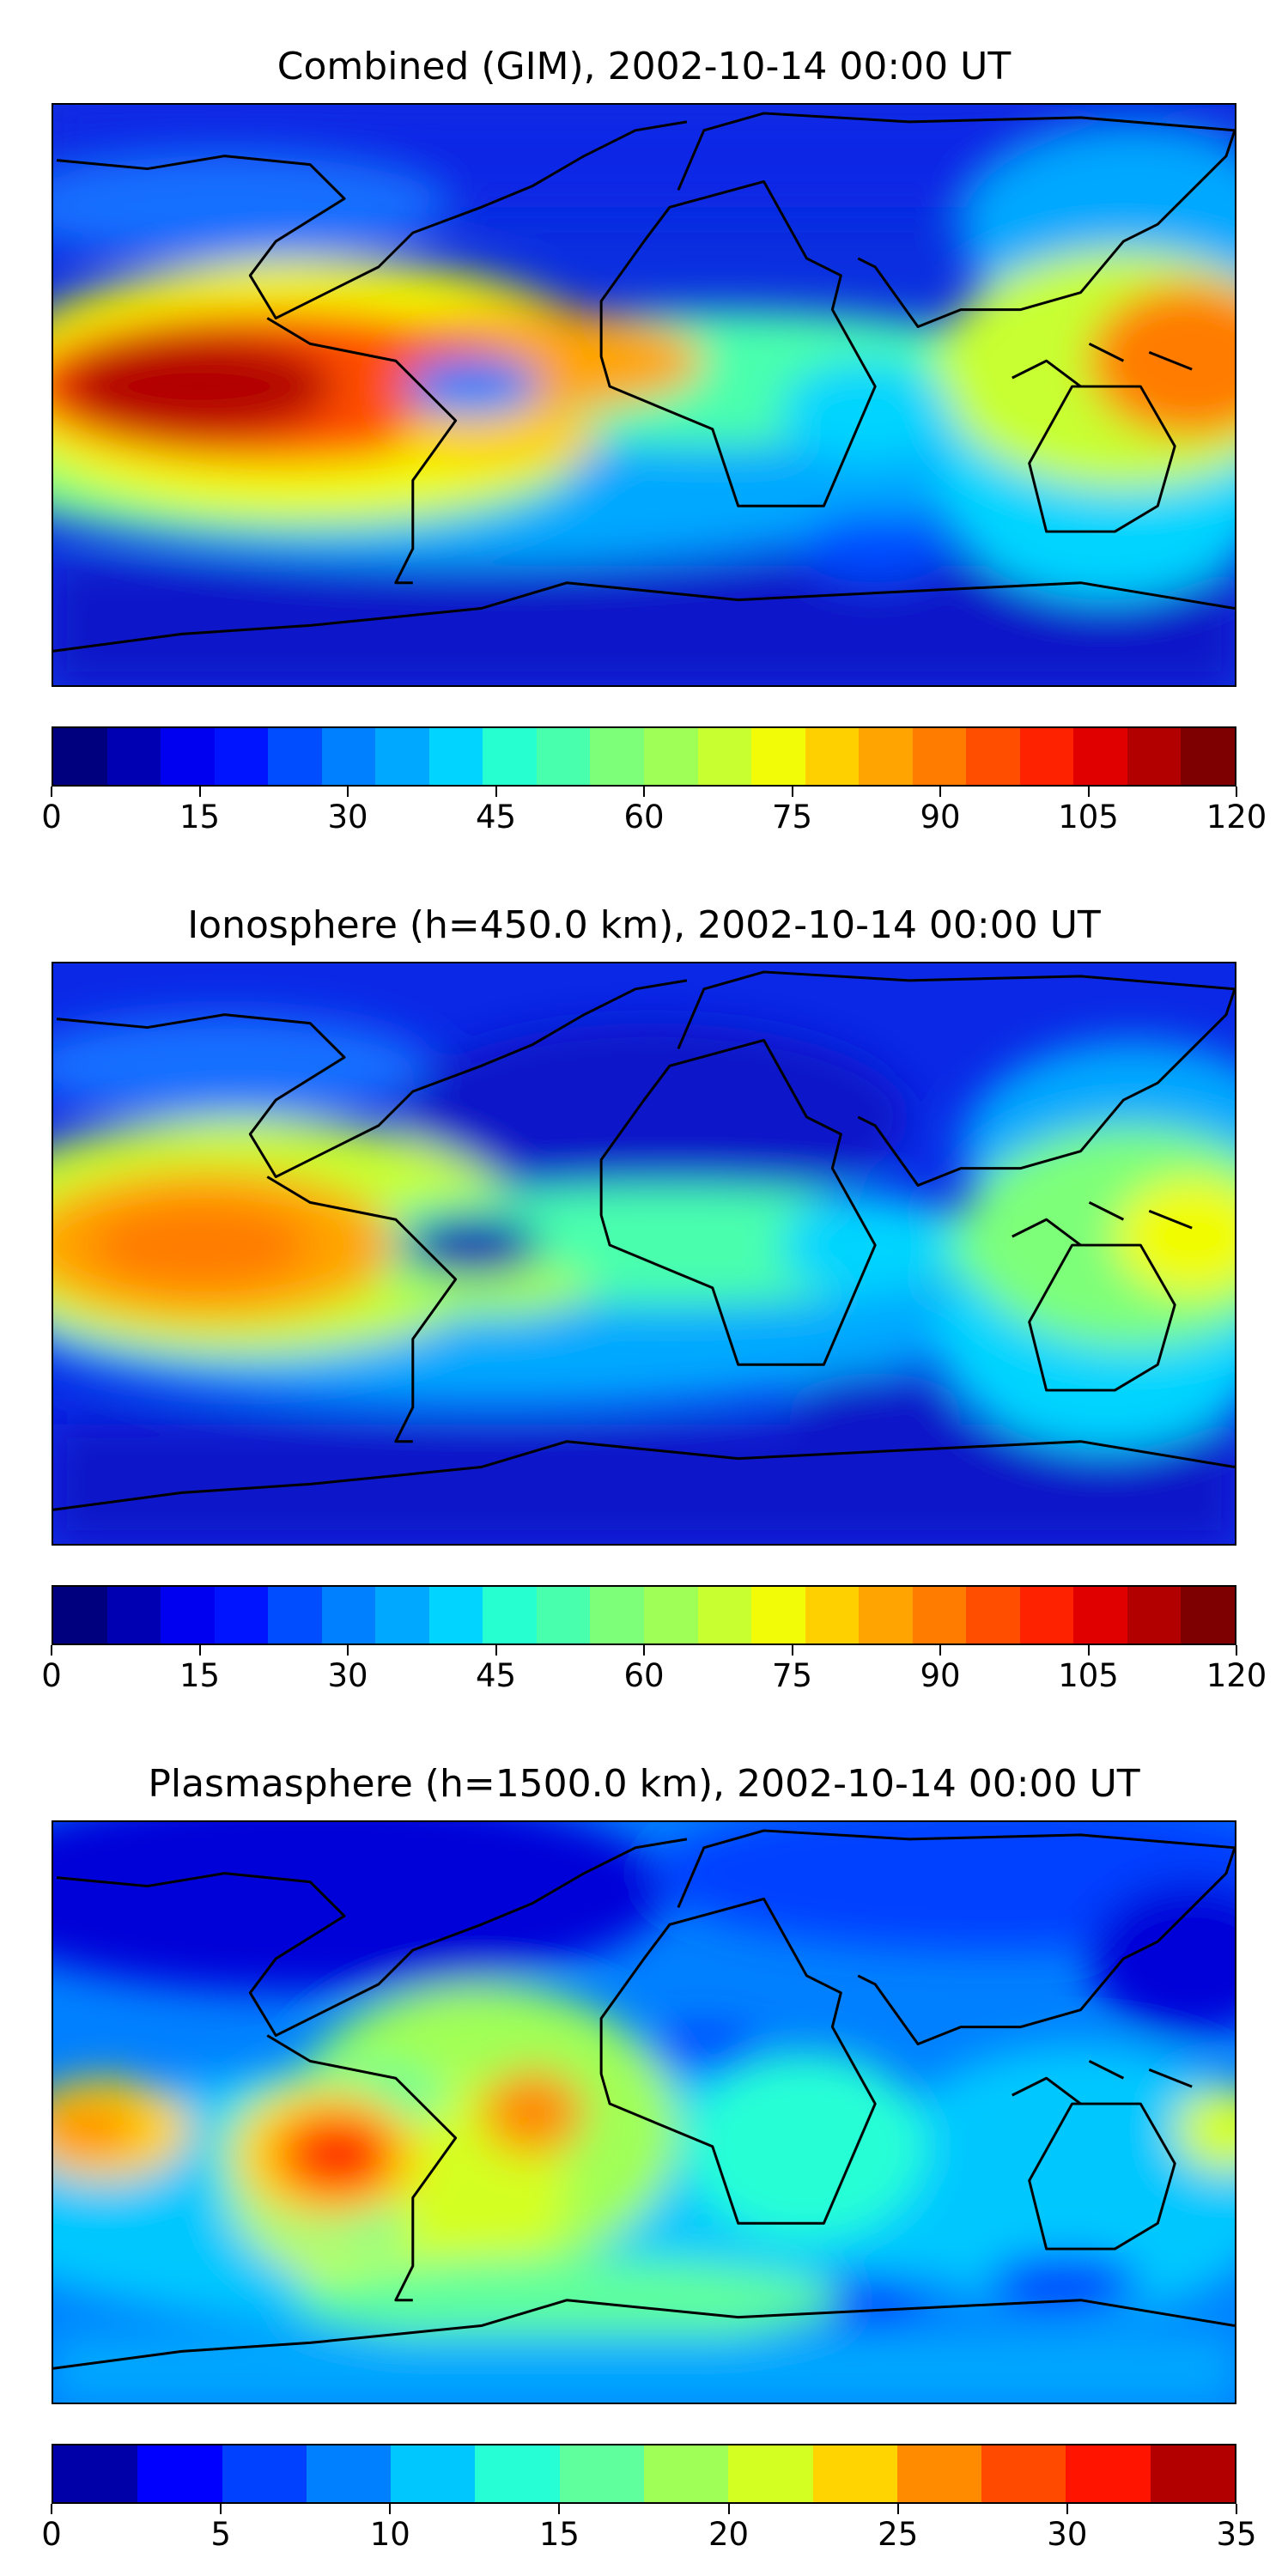 The height and width of the screenshot is (2576, 1288). Describe the element at coordinates (1089, 817) in the screenshot. I see `colorbar-tick-label: 105` at that location.